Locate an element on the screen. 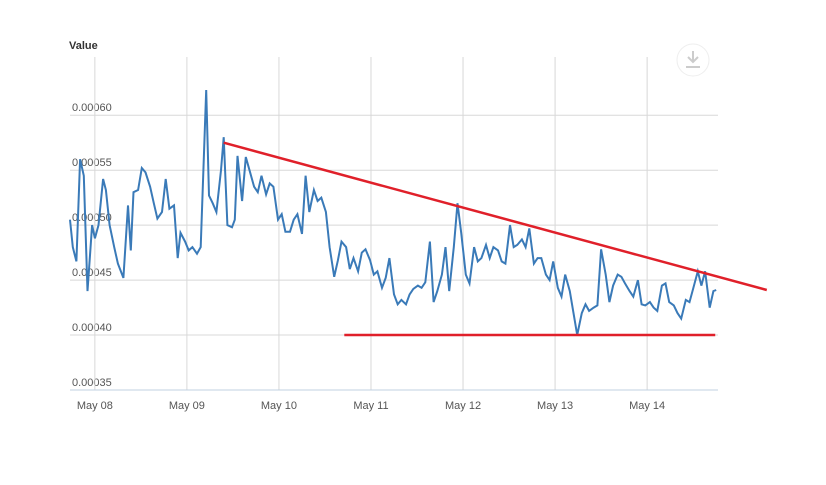  download-icon is located at coordinates (693, 59).